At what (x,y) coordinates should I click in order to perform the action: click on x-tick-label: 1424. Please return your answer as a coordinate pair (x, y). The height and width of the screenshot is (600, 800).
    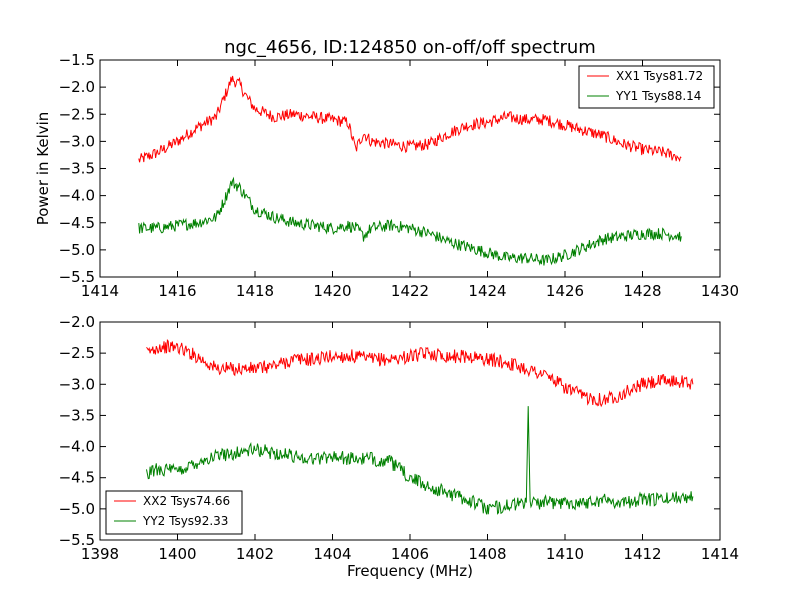
    Looking at the image, I should click on (487, 291).